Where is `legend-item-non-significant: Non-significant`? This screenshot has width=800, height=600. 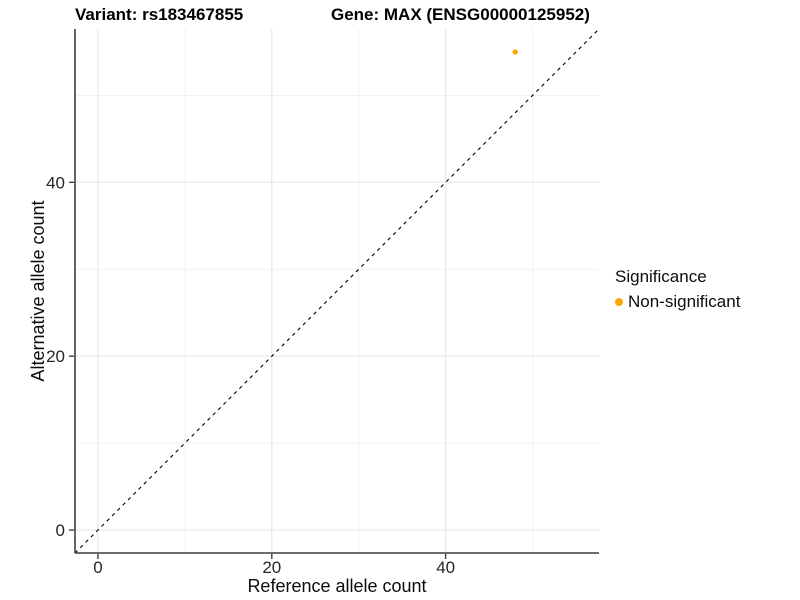
legend-item-non-significant: Non-significant is located at coordinates (677, 302).